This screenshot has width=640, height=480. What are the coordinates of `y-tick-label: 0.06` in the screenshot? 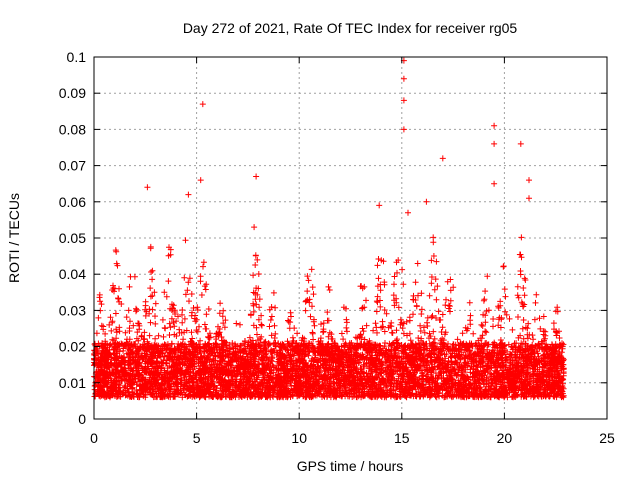 It's located at (72, 202).